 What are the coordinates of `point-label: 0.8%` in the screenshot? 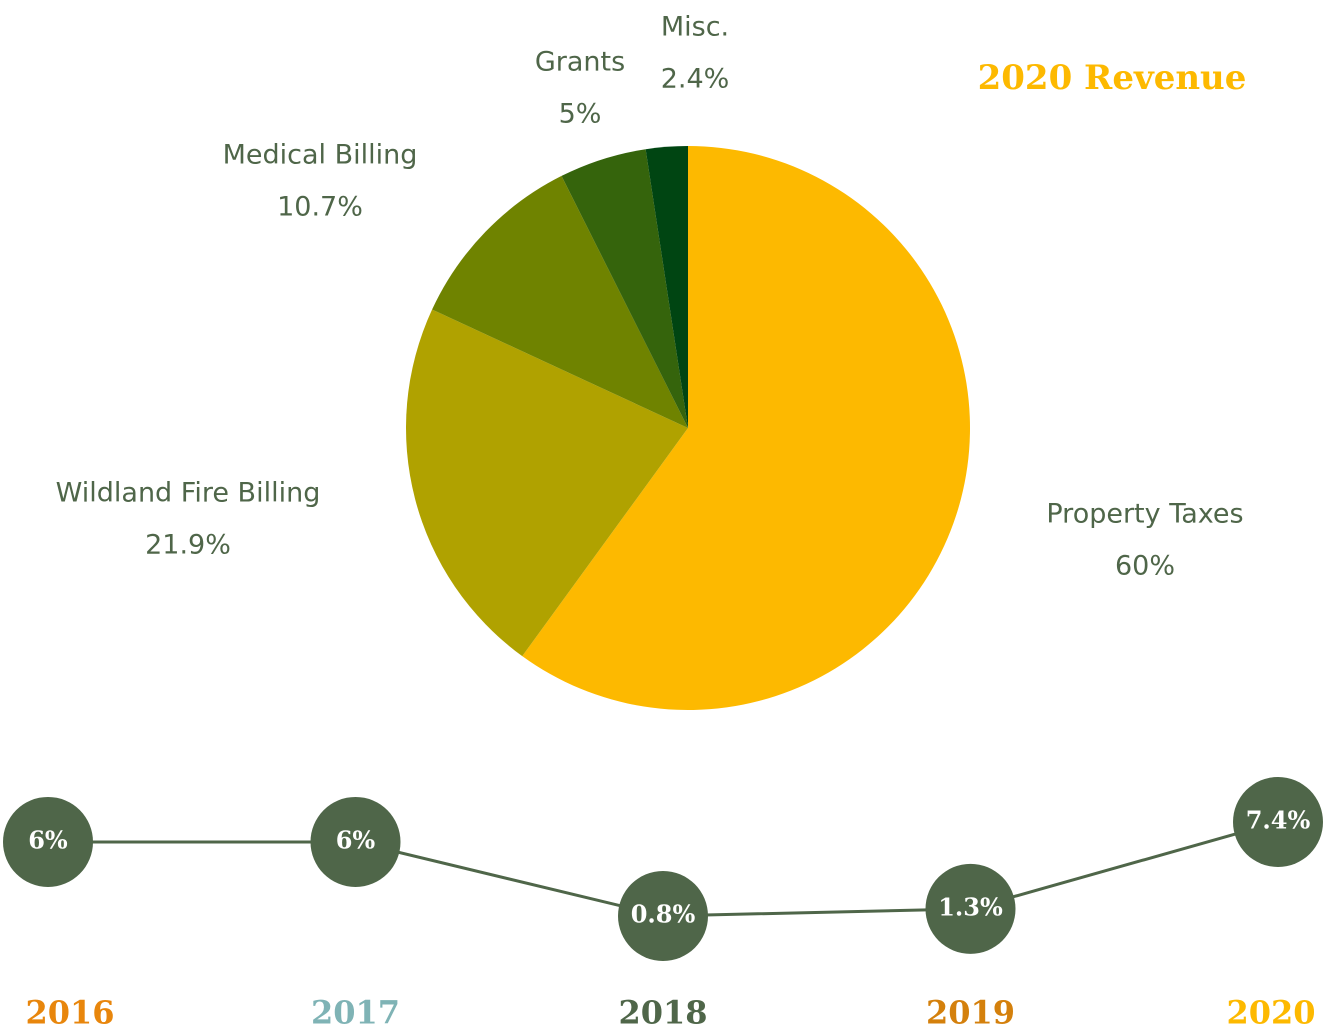 It's located at (663, 914).